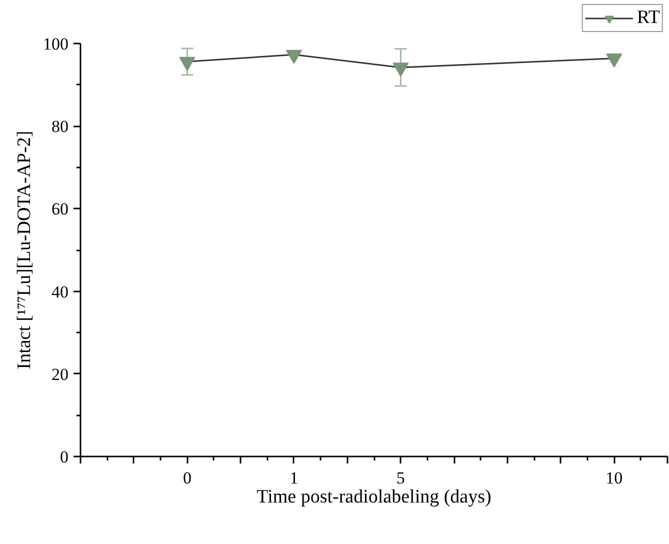  Describe the element at coordinates (60, 374) in the screenshot. I see `y-tick-label: 20` at that location.